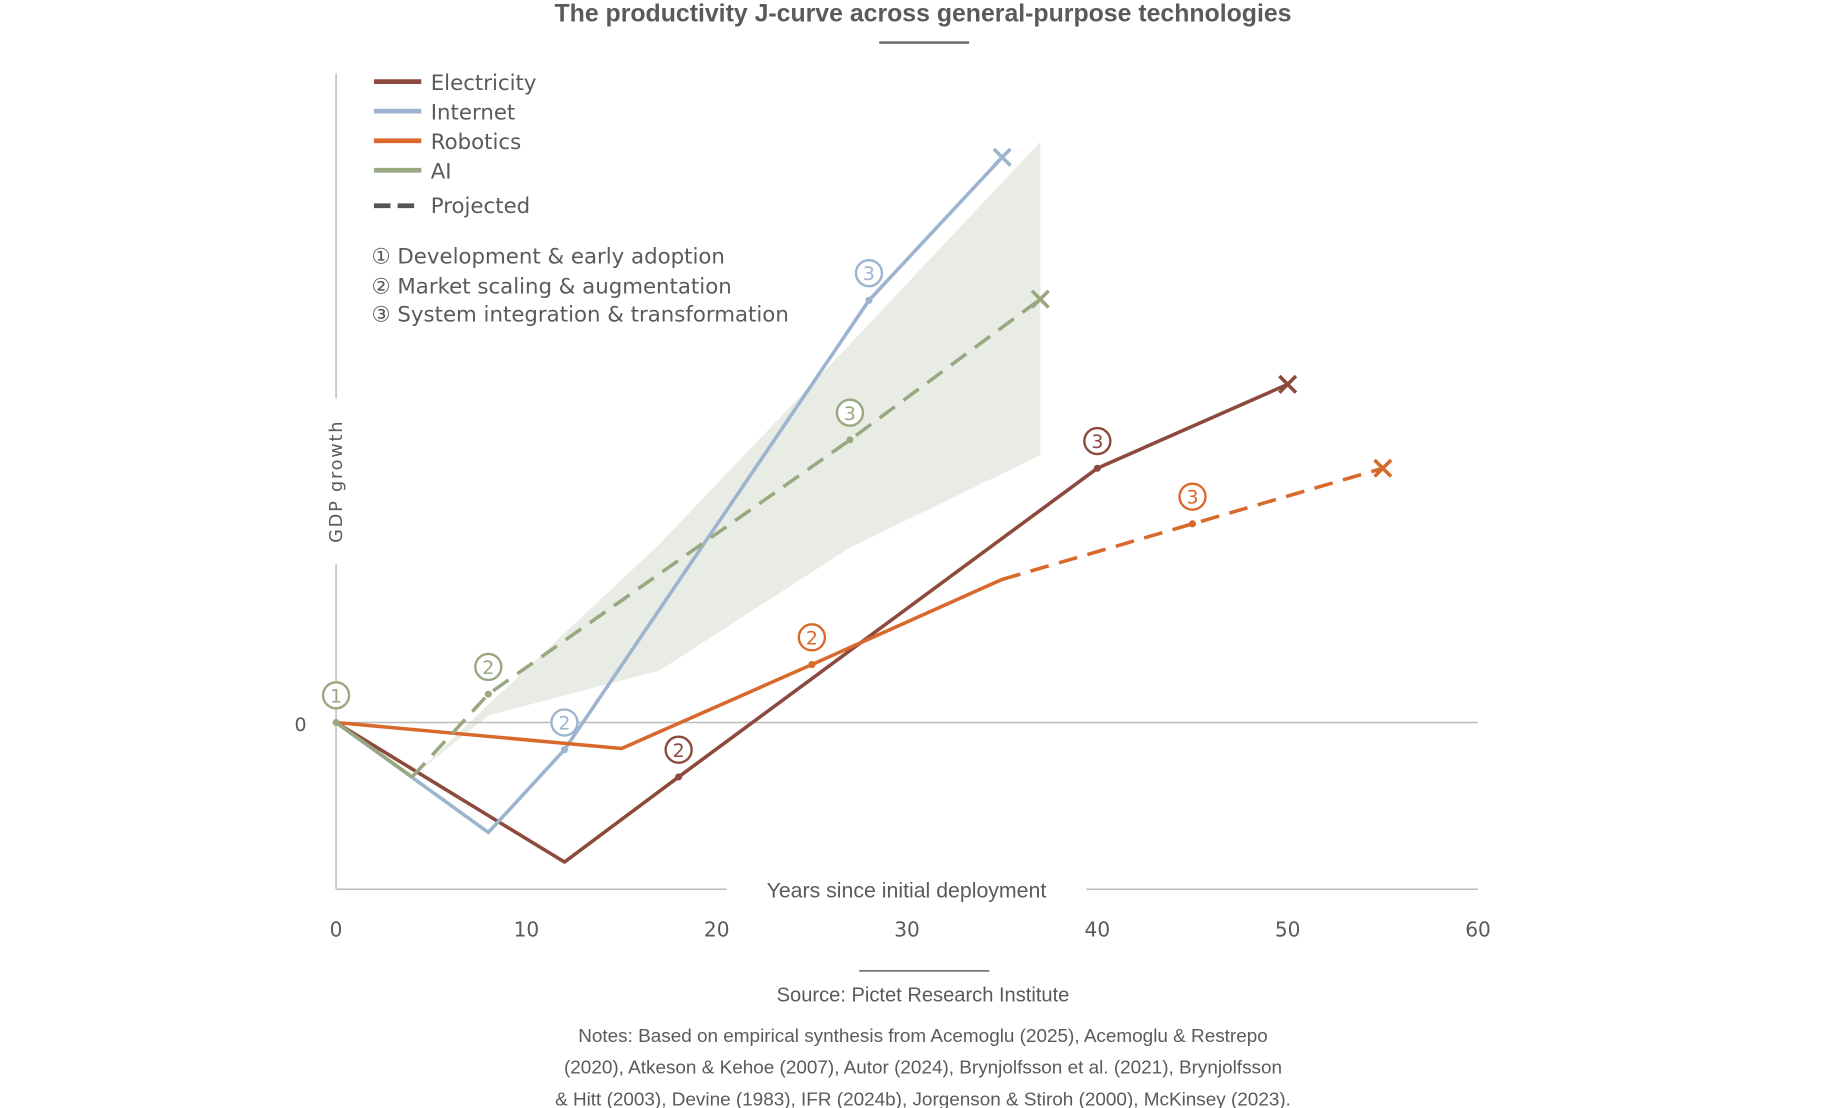 This screenshot has width=1846, height=1108. What do you see at coordinates (1288, 930) in the screenshot?
I see `x-tick-50: 50` at bounding box center [1288, 930].